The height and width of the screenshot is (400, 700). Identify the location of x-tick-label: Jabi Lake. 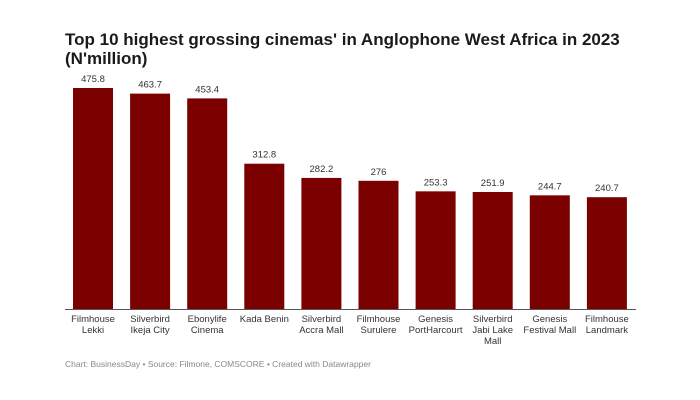
(492, 330).